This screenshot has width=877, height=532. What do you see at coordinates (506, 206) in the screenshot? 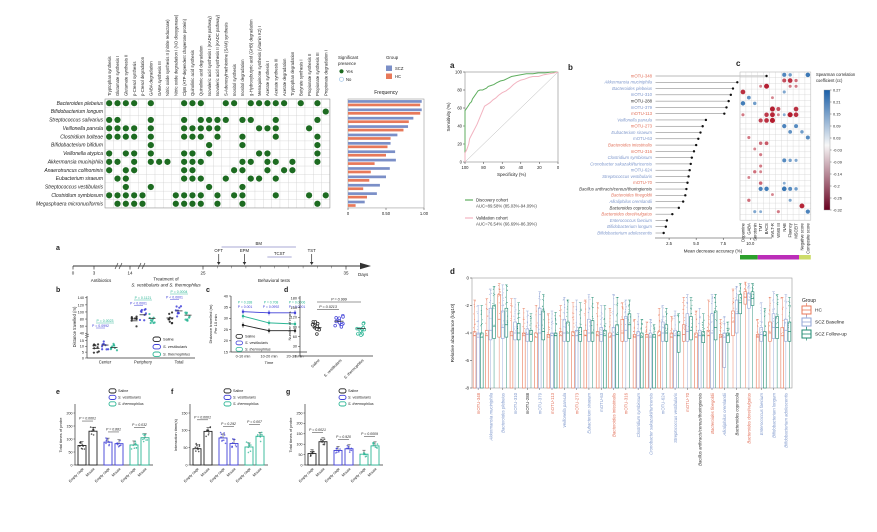
I see `auc-value: AUC=89.58% (85.03%-94.09%)` at bounding box center [506, 206].